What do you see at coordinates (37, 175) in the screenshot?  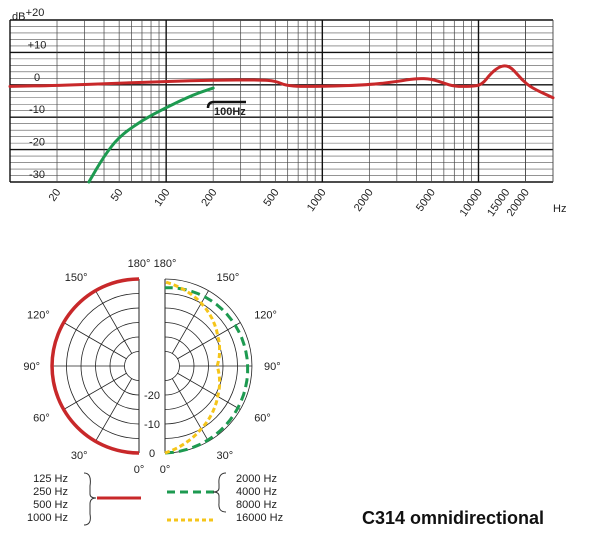 I see `y-tick-label: -30` at bounding box center [37, 175].